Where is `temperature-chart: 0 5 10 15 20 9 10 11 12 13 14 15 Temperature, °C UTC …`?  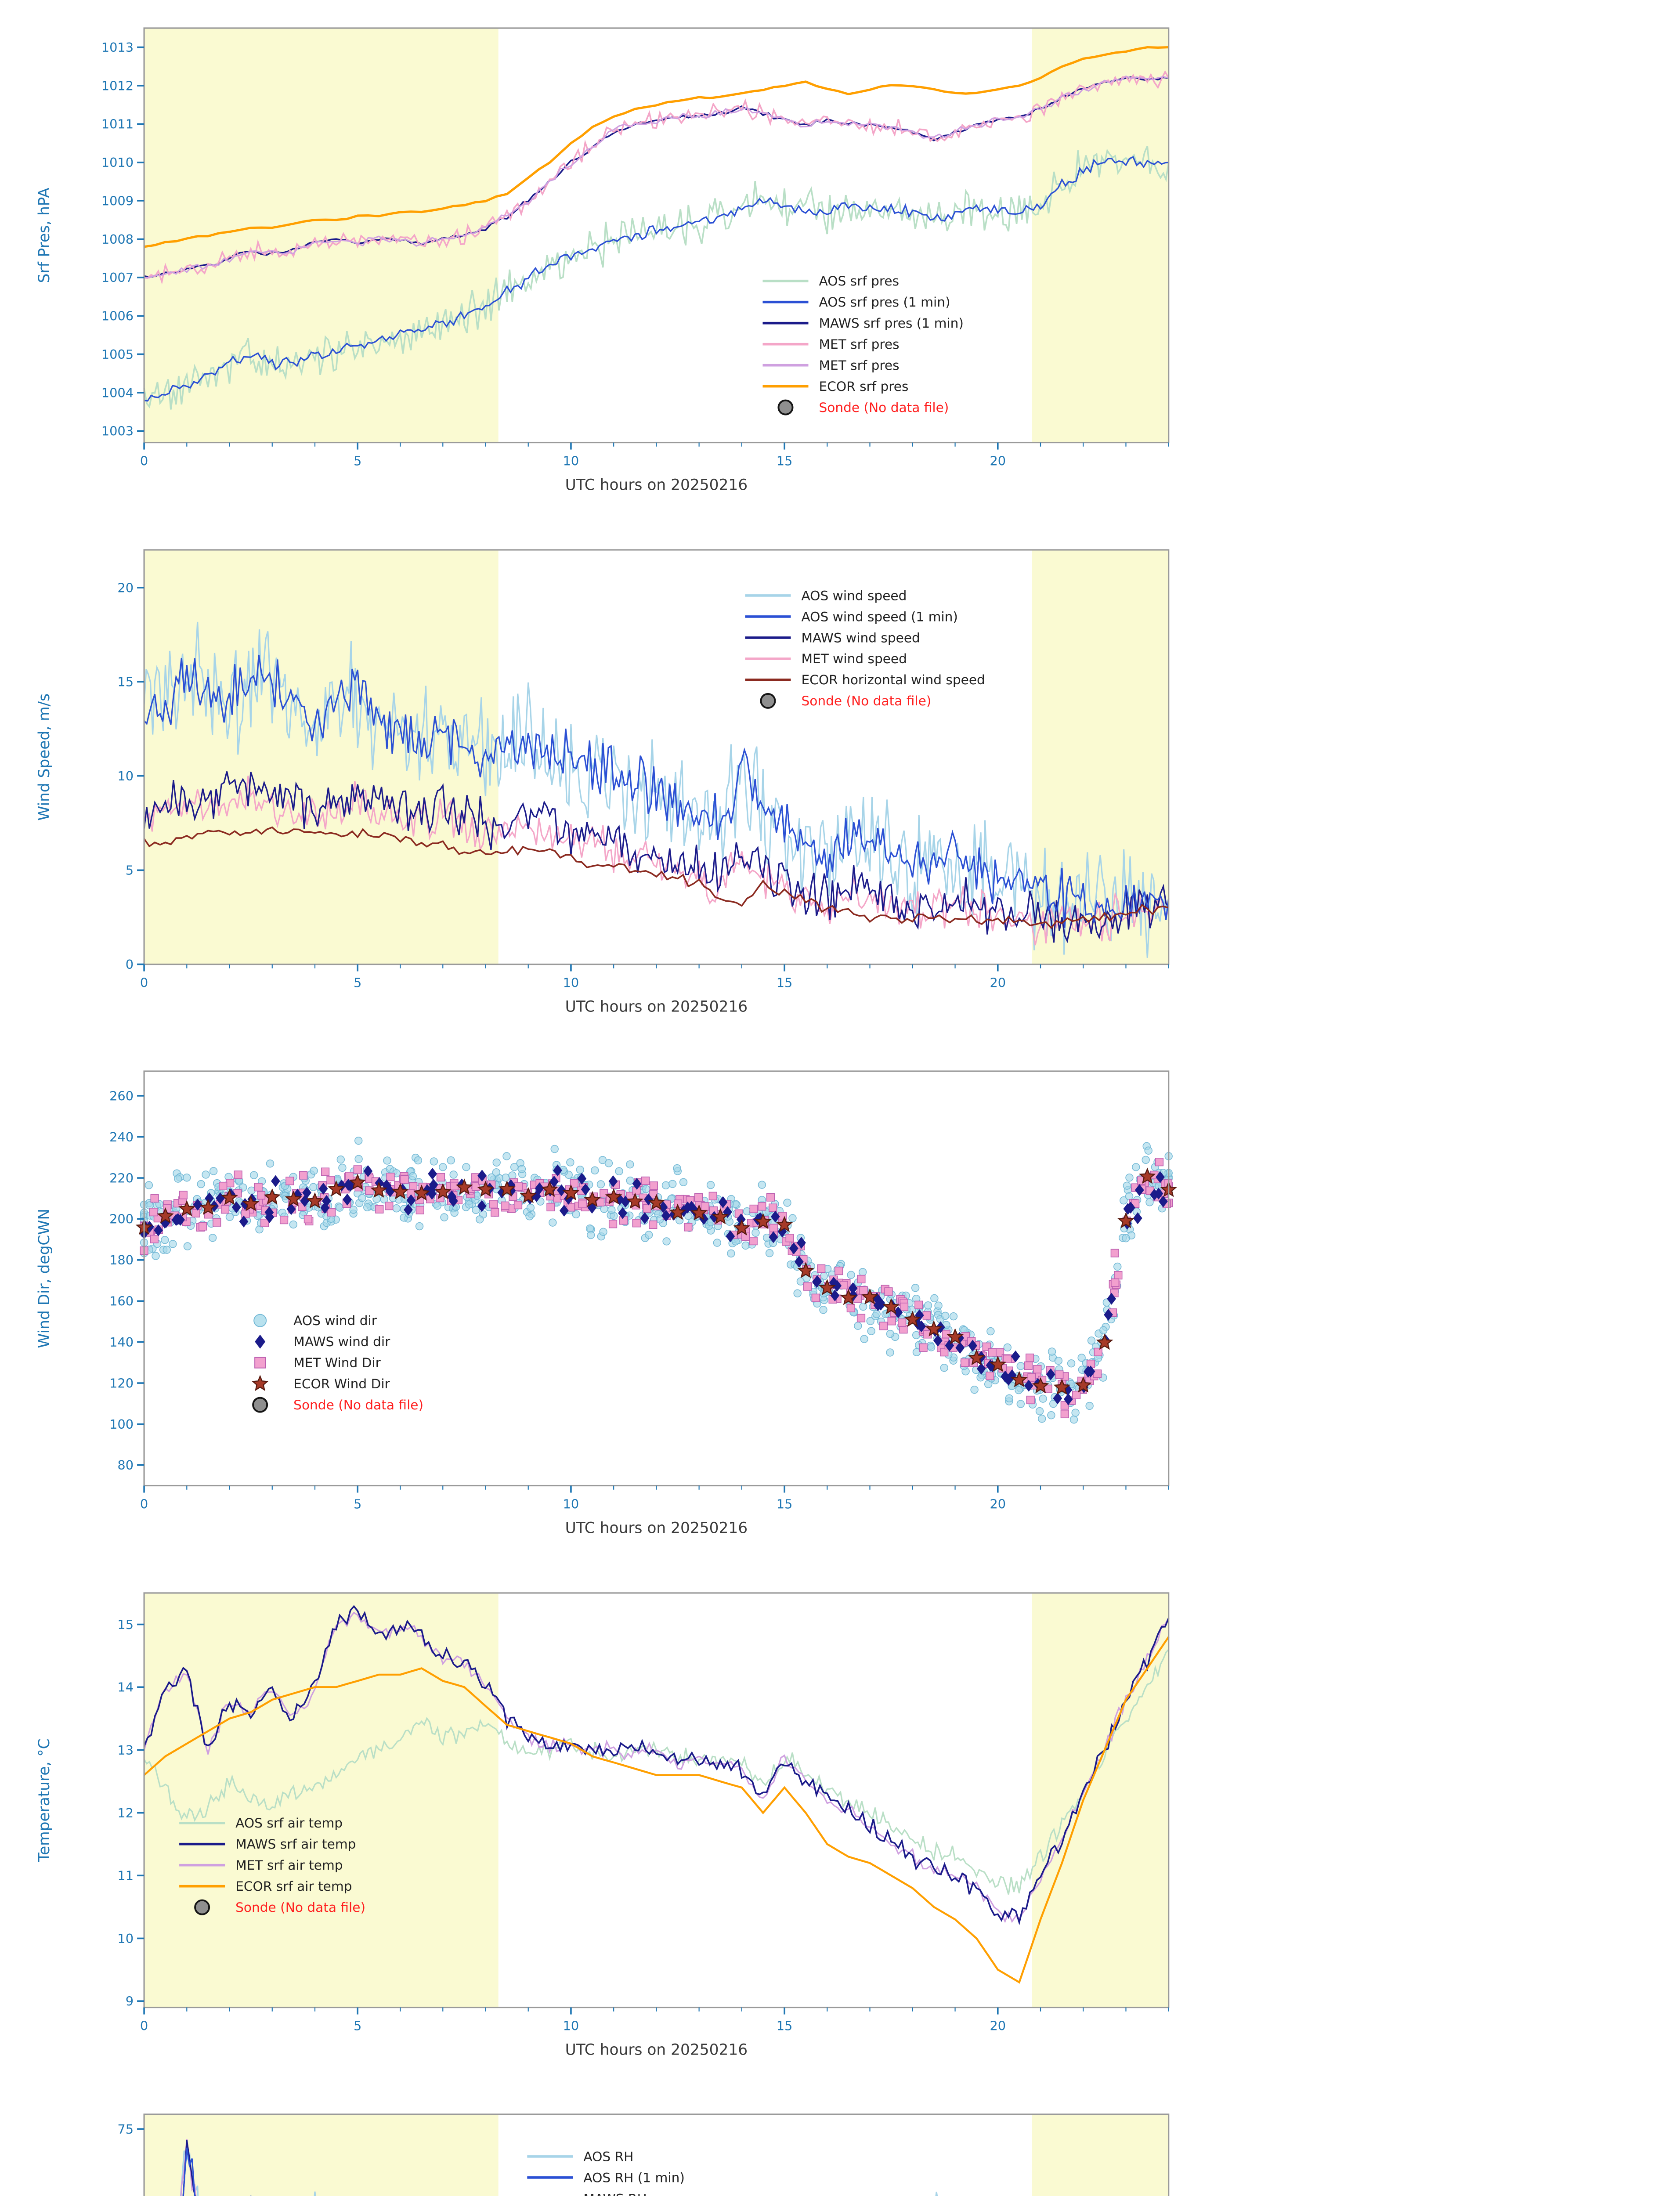 temperature-chart: 0 5 10 15 20 9 10 11 12 13 14 15 Temperature, °C UTC … is located at coordinates (603, 1826).